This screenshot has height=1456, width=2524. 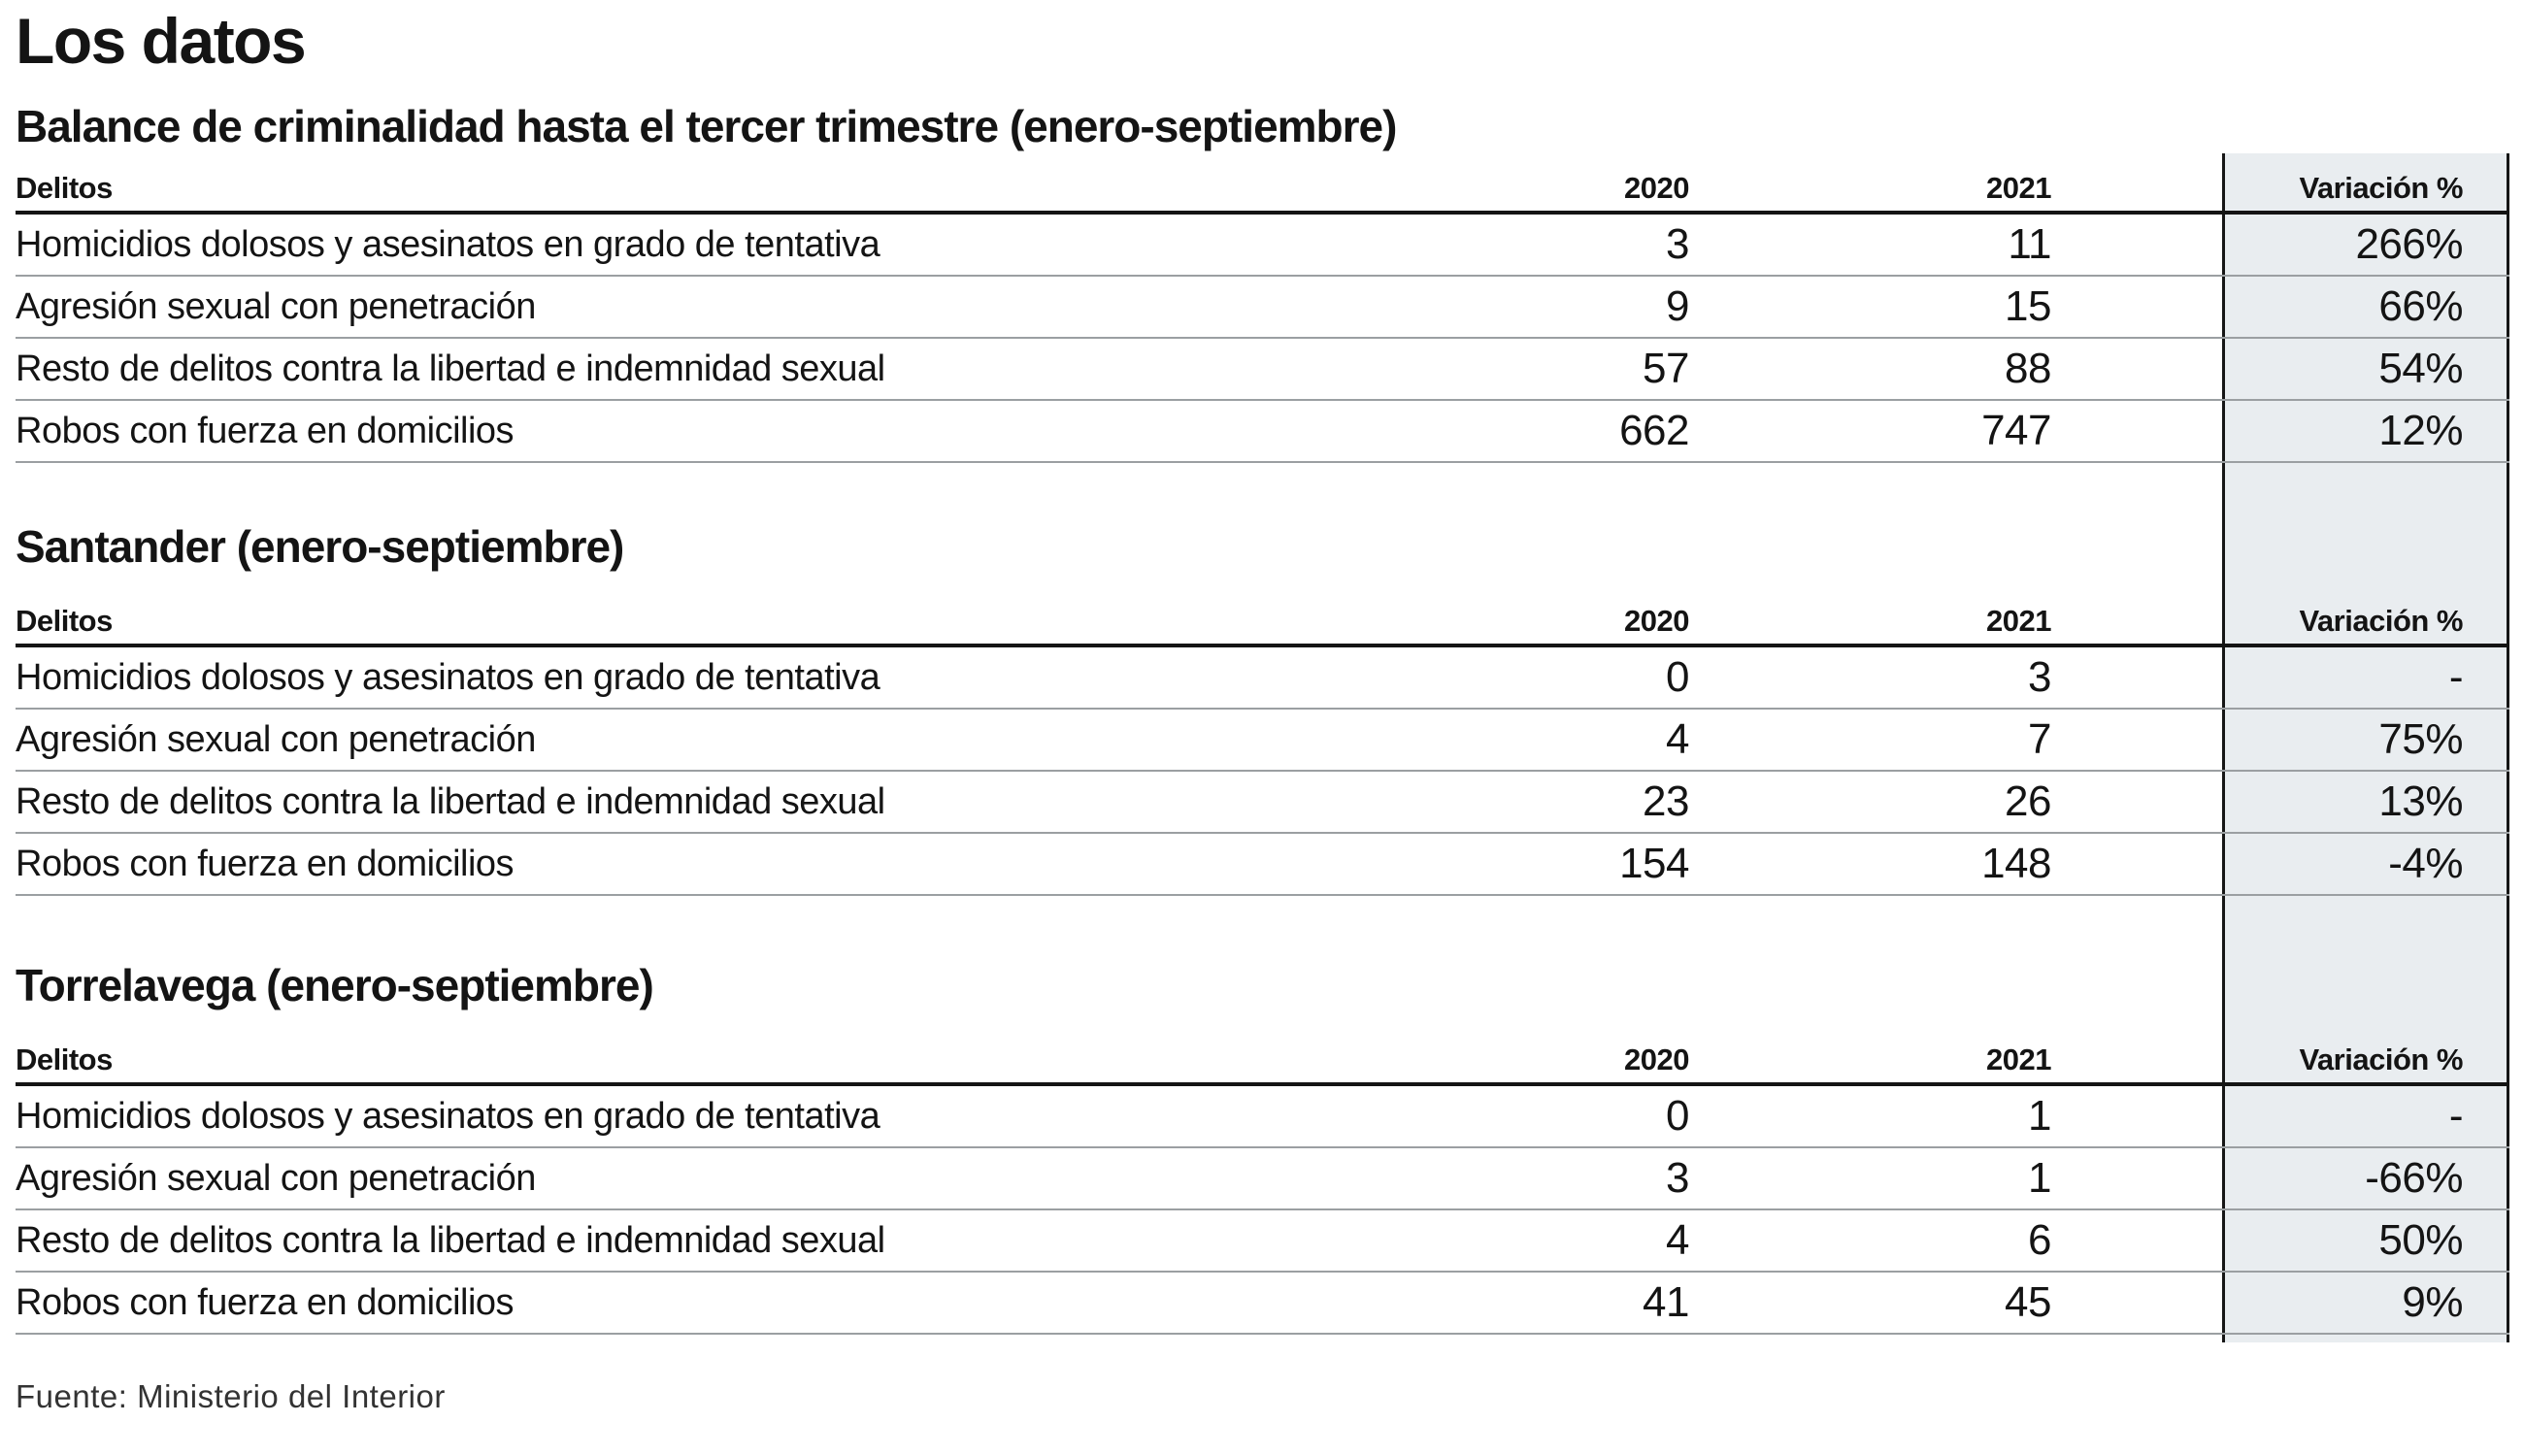 I want to click on source-note: Fuente: Ministerio del Interior, so click(x=231, y=1396).